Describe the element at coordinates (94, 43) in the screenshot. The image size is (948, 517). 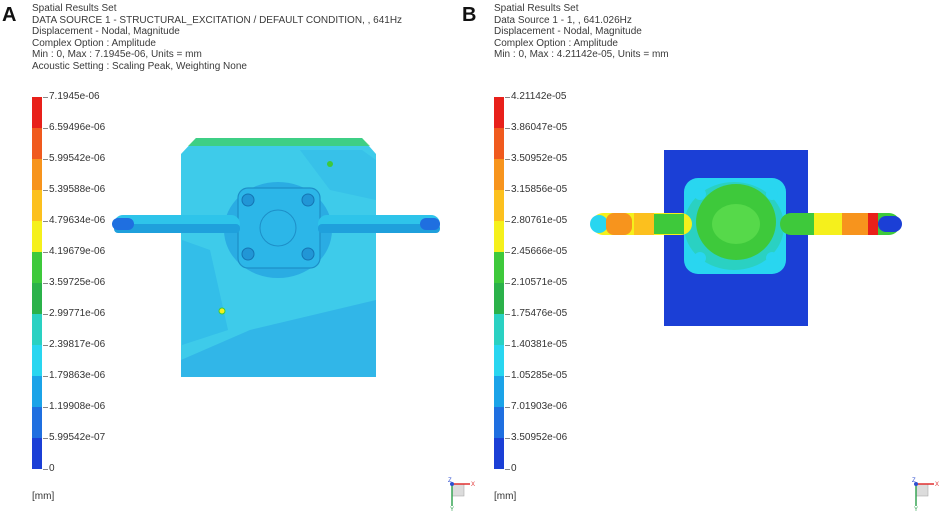
I see `header-line: Complex Option : Amplitude` at that location.